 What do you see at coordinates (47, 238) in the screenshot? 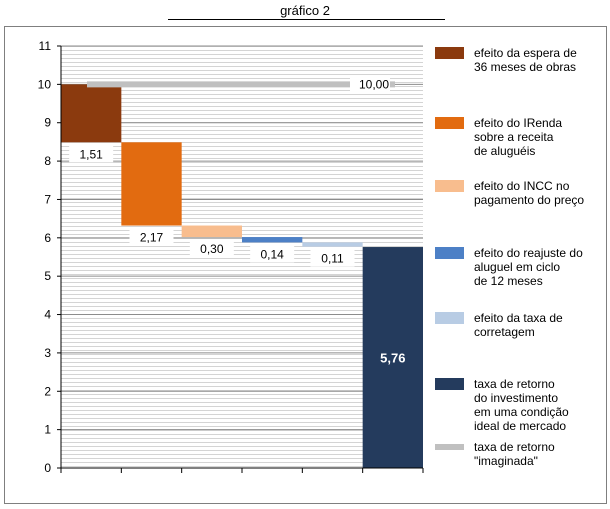
I see `y-tick-label: 6` at bounding box center [47, 238].